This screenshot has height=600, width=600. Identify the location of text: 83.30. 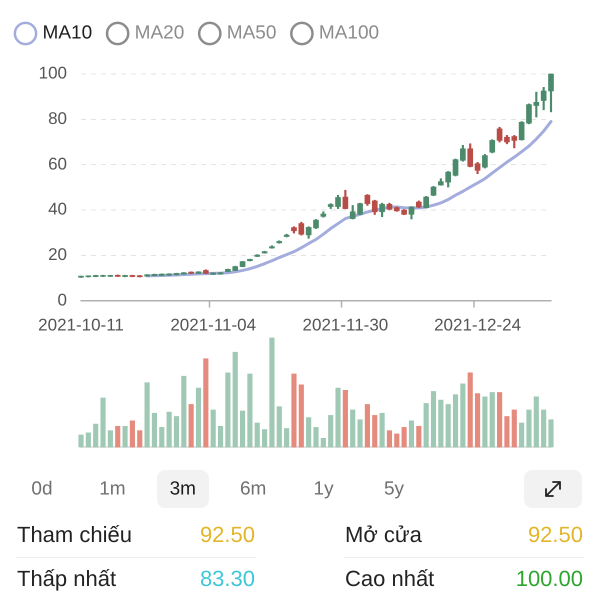
(227, 578).